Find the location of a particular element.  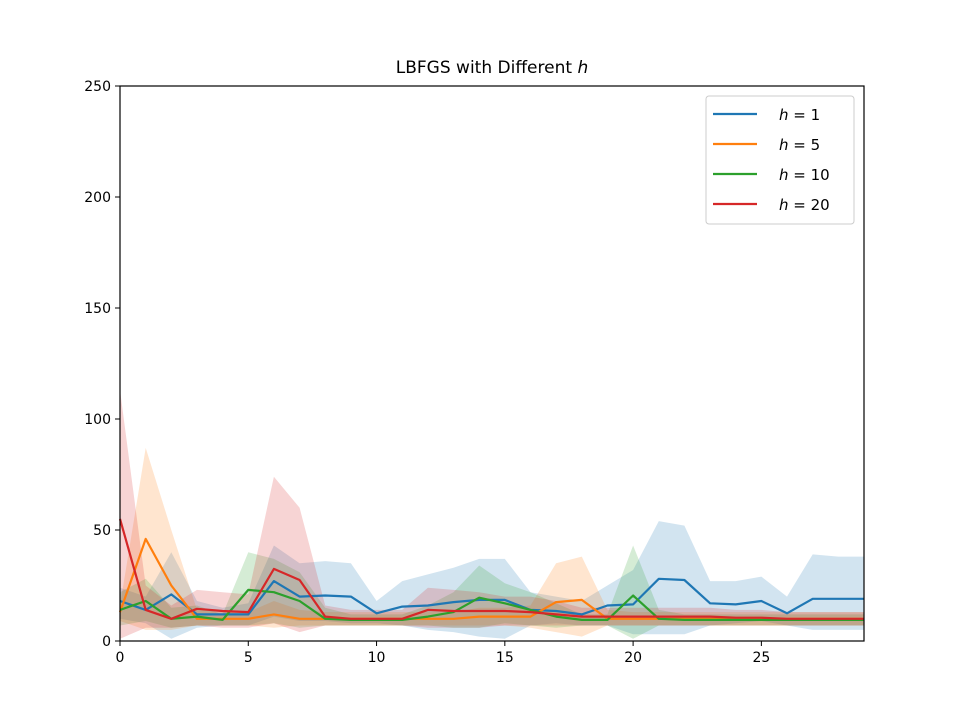

y-tick-label-2: 100 is located at coordinates (97, 420).